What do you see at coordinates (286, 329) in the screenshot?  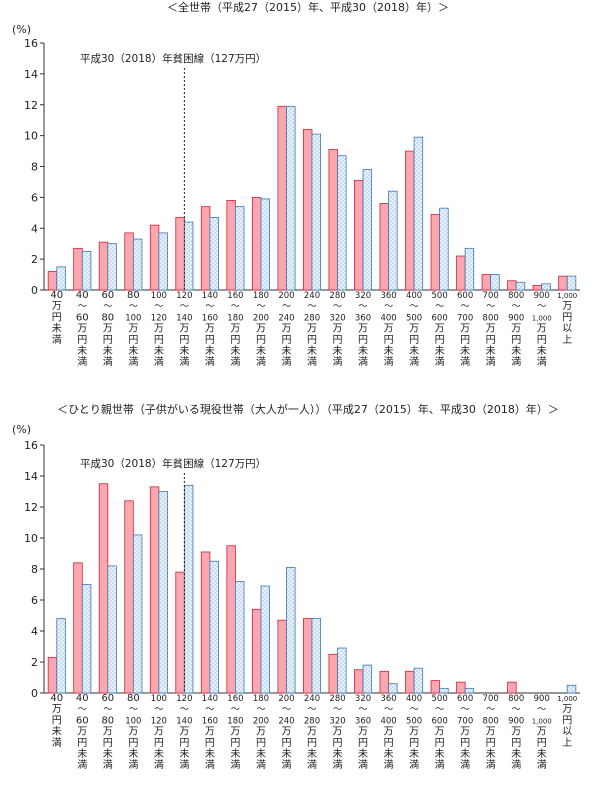 I see `x-tick-label: 200 〜 240 万円未満` at bounding box center [286, 329].